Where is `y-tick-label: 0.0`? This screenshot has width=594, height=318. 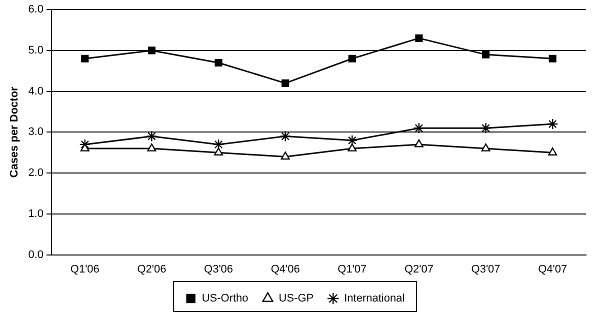
y-tick-label: 0.0 is located at coordinates (36, 254).